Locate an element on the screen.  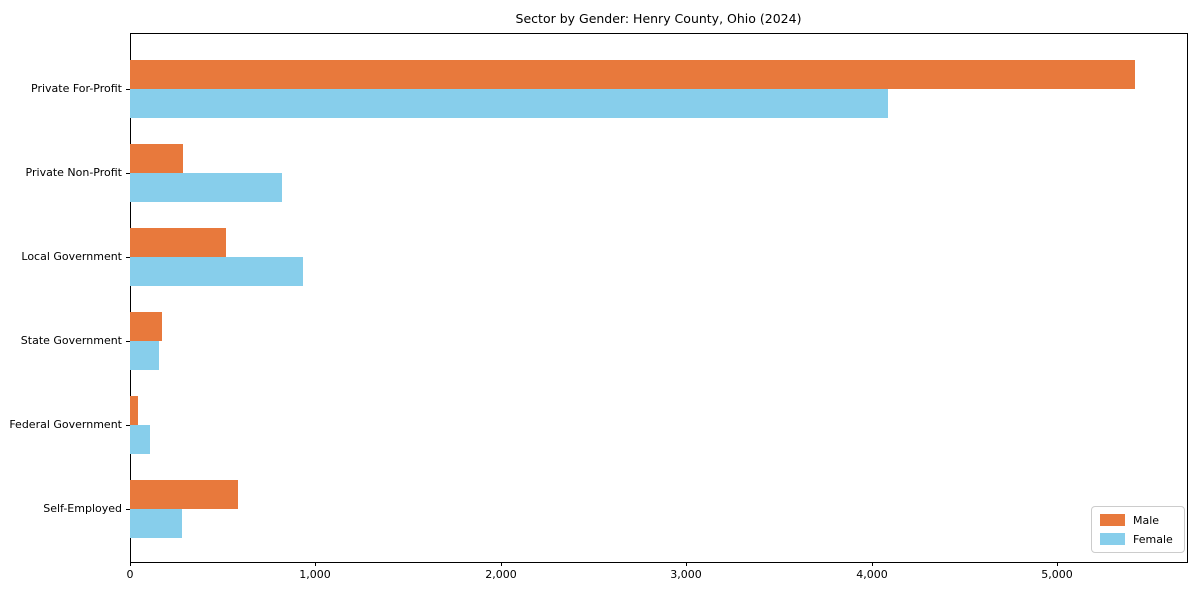
x-tick-label-4000: 4,000 is located at coordinates (872, 574).